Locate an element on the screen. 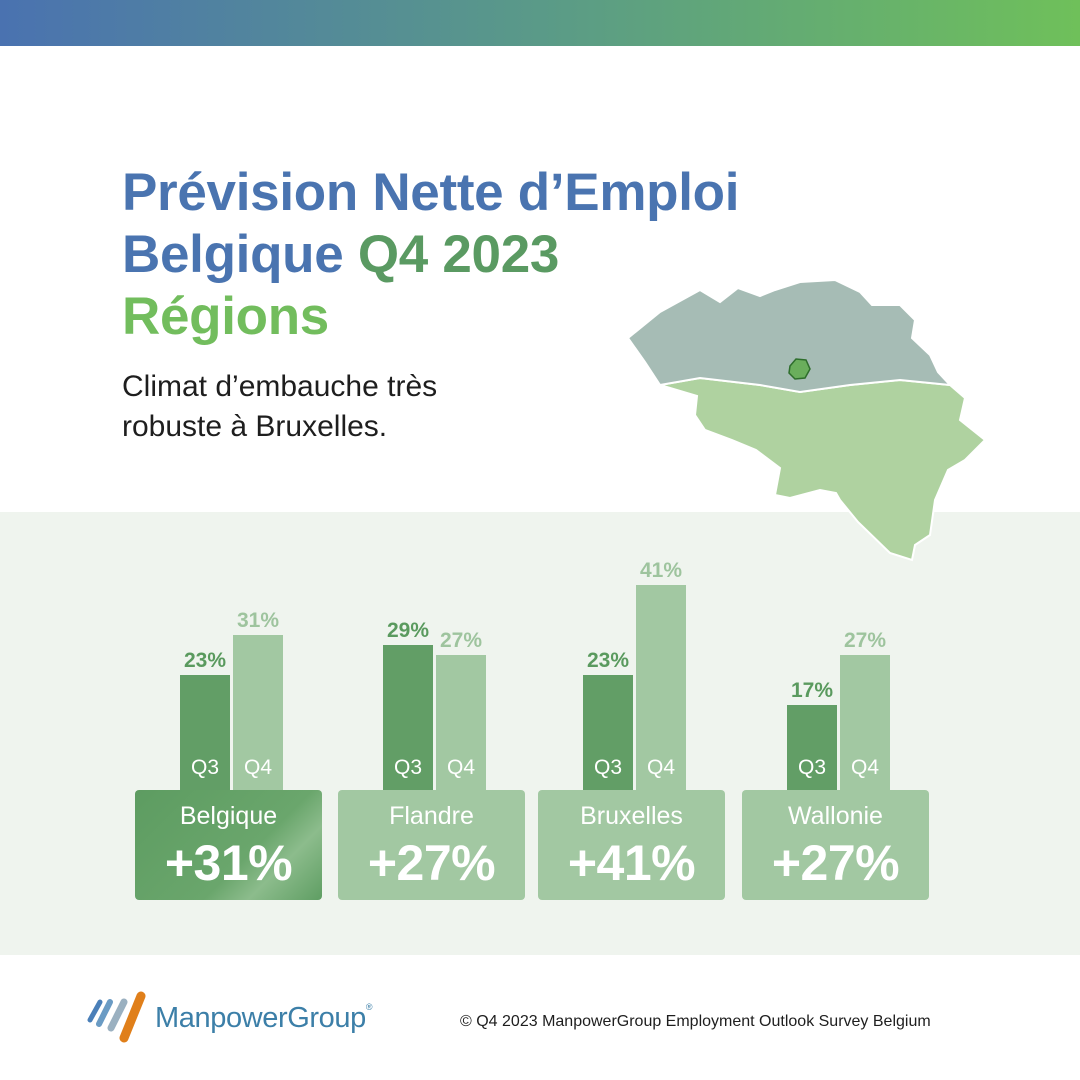  bar-q4-belgique is located at coordinates (258, 712).